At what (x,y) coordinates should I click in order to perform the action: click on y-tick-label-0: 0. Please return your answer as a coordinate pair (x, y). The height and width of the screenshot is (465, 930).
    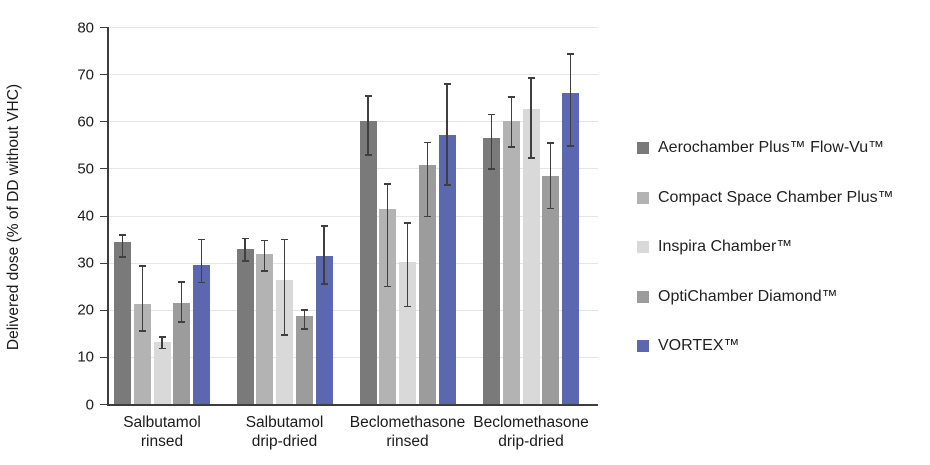
    Looking at the image, I should click on (89, 404).